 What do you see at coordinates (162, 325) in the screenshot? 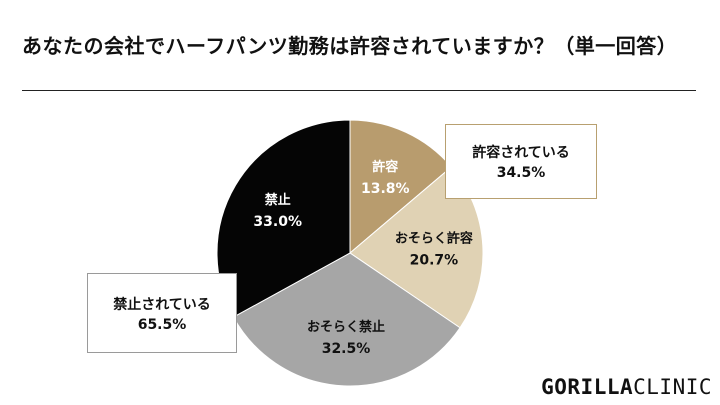
I see `group-value: 65.5%` at bounding box center [162, 325].